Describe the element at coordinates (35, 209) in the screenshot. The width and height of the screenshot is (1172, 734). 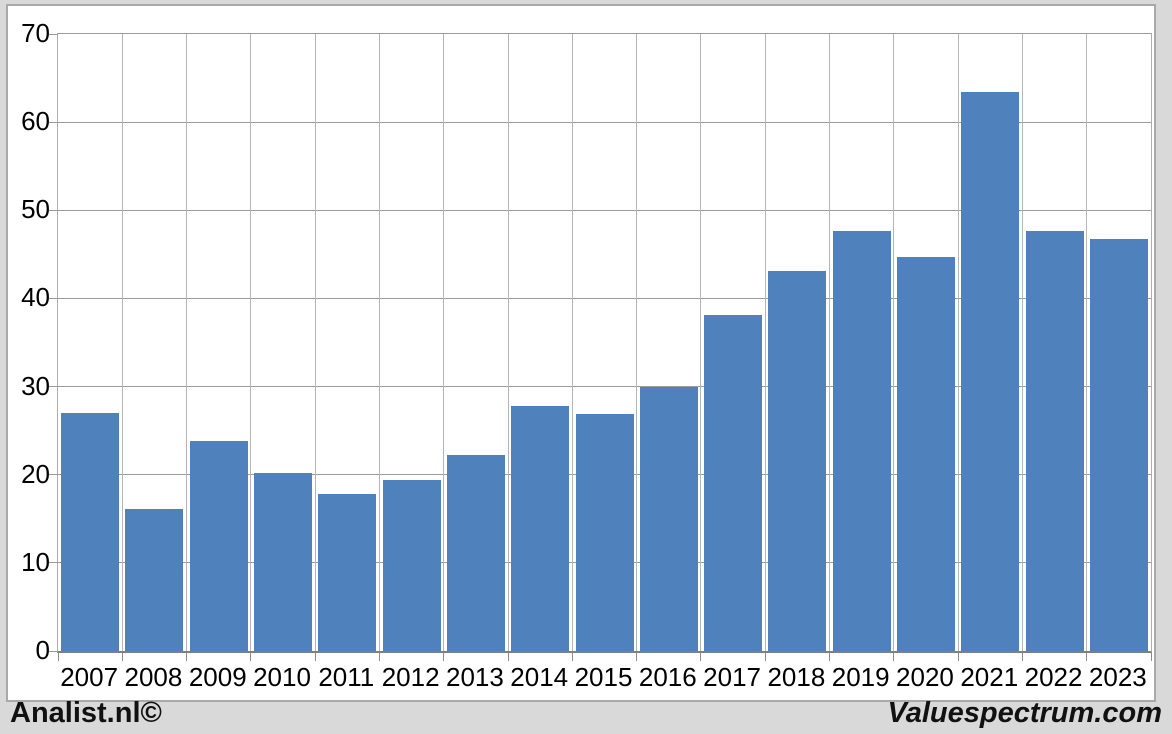
I see `y-axis-label-50: 50` at that location.